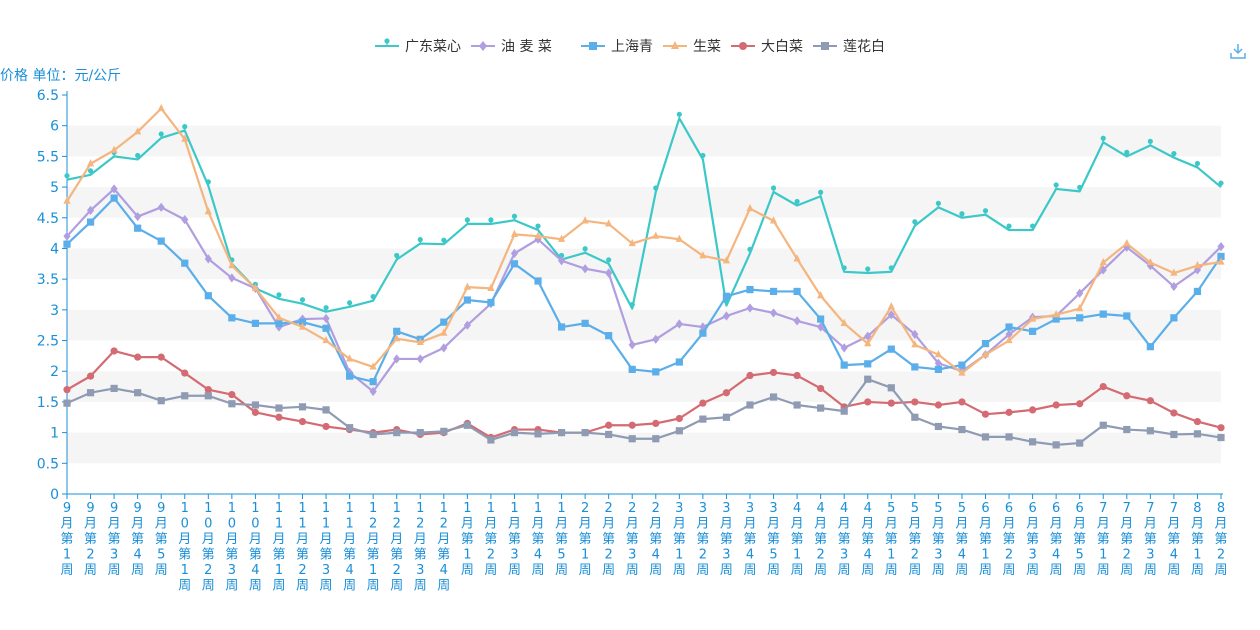  What do you see at coordinates (767, 47) in the screenshot?
I see `legend-item-4: 大白菜` at bounding box center [767, 47].